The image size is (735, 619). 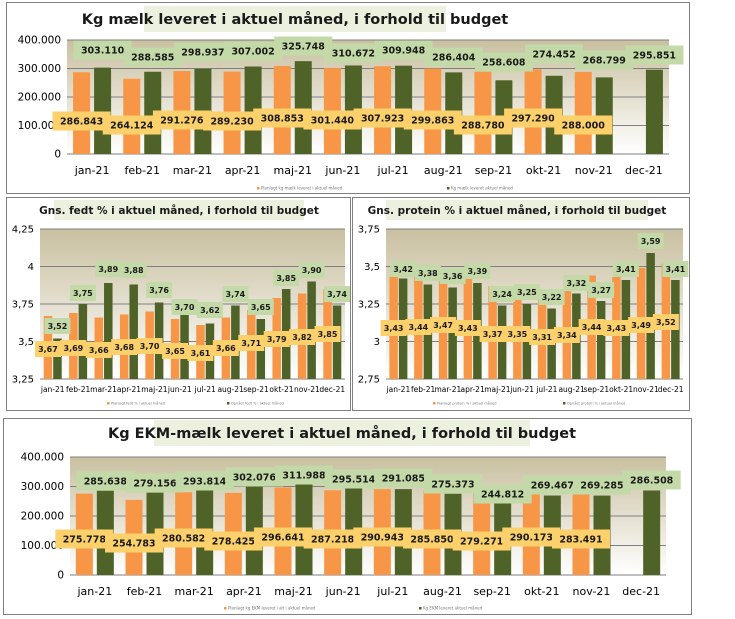 What do you see at coordinates (467, 403) in the screenshot?
I see `legend-label: Planlagt protein % i aktuel måned` at bounding box center [467, 403].